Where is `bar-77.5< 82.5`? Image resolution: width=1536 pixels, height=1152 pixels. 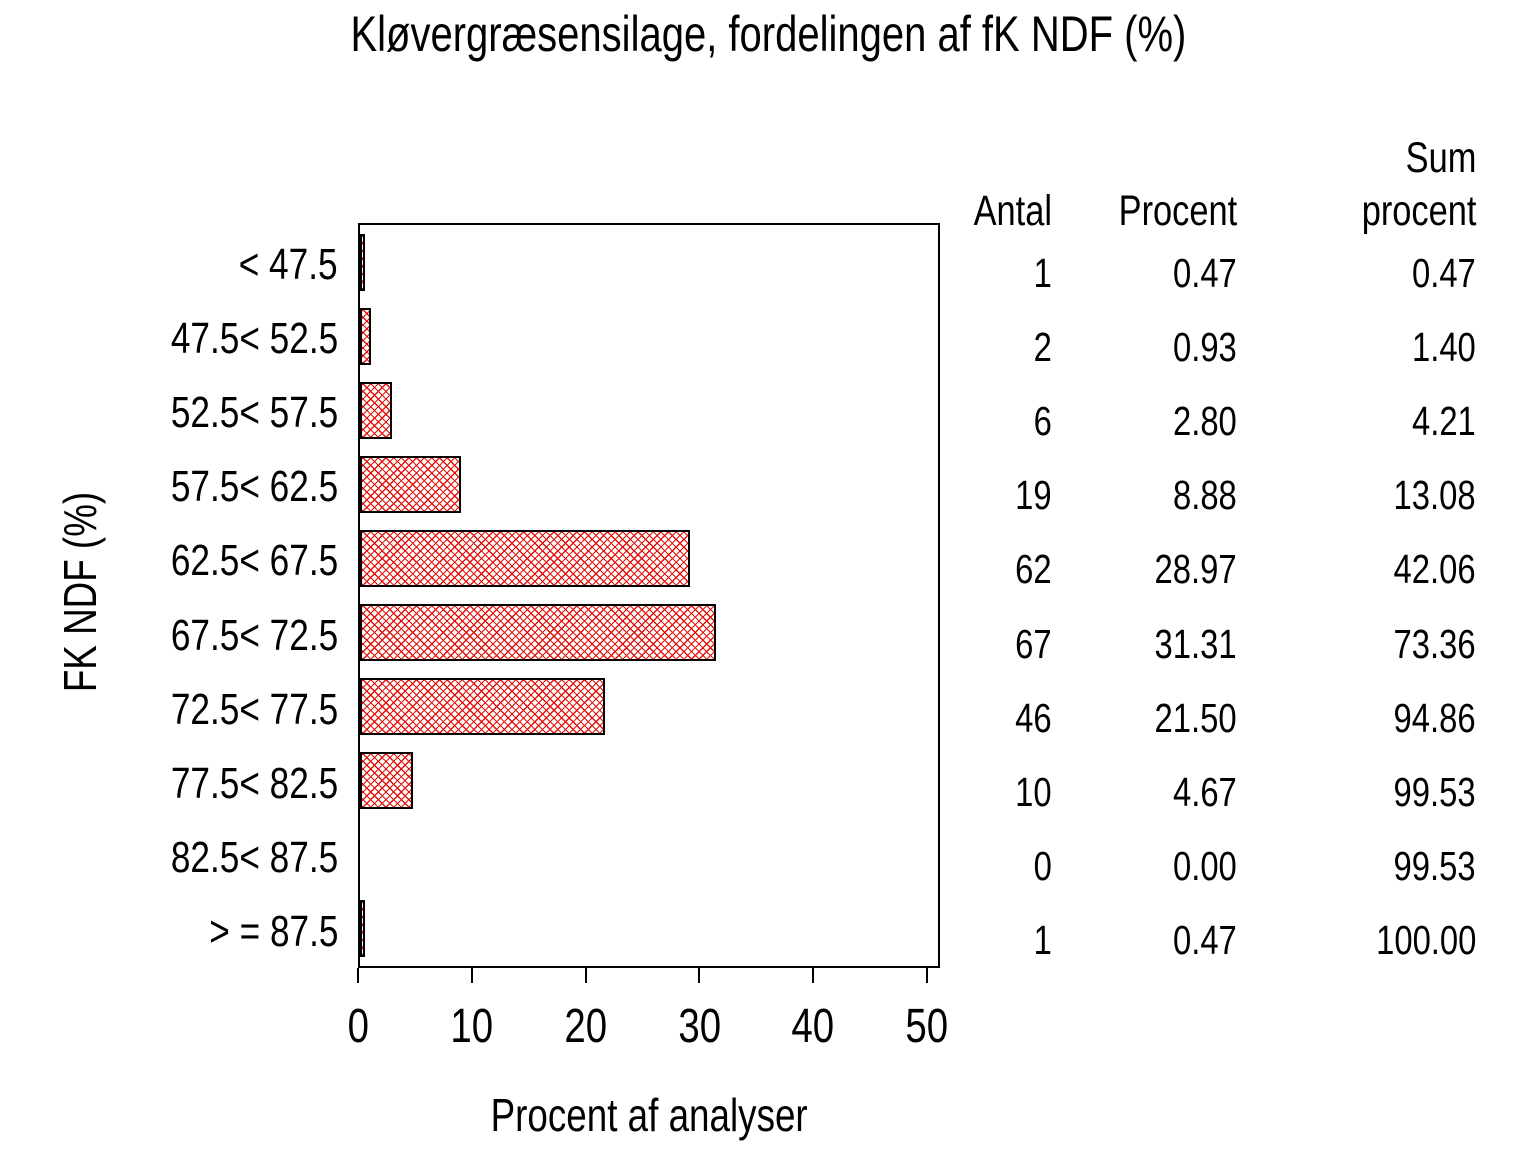 bar-77.5< 82.5 is located at coordinates (387, 781).